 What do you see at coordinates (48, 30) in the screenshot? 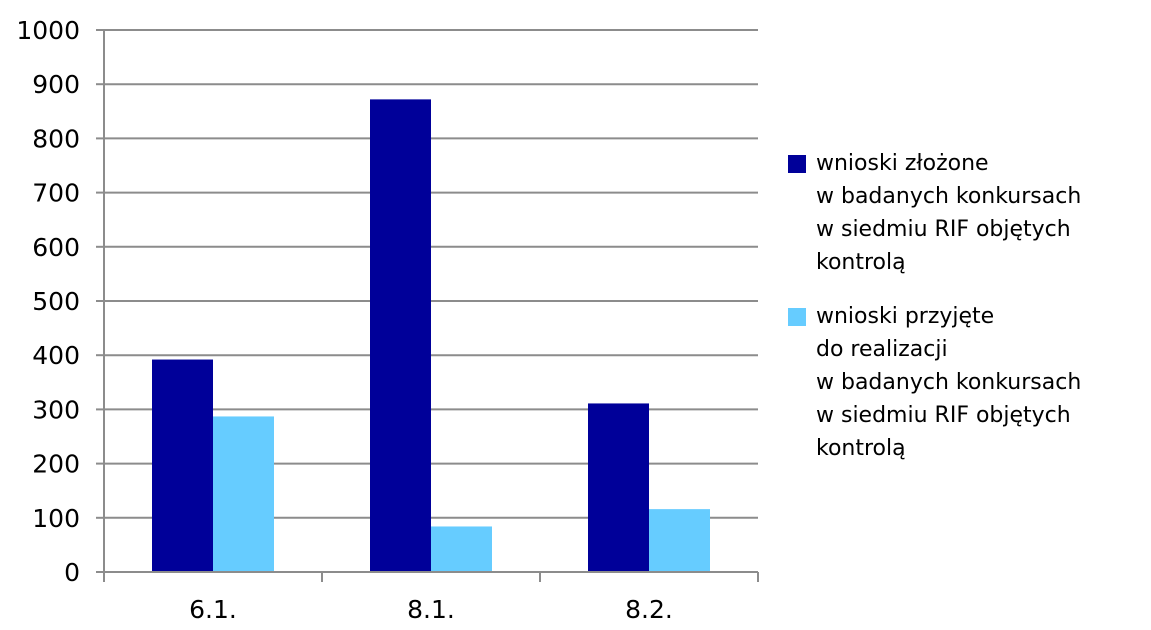
I see `y-tick-label: 1000` at bounding box center [48, 30].